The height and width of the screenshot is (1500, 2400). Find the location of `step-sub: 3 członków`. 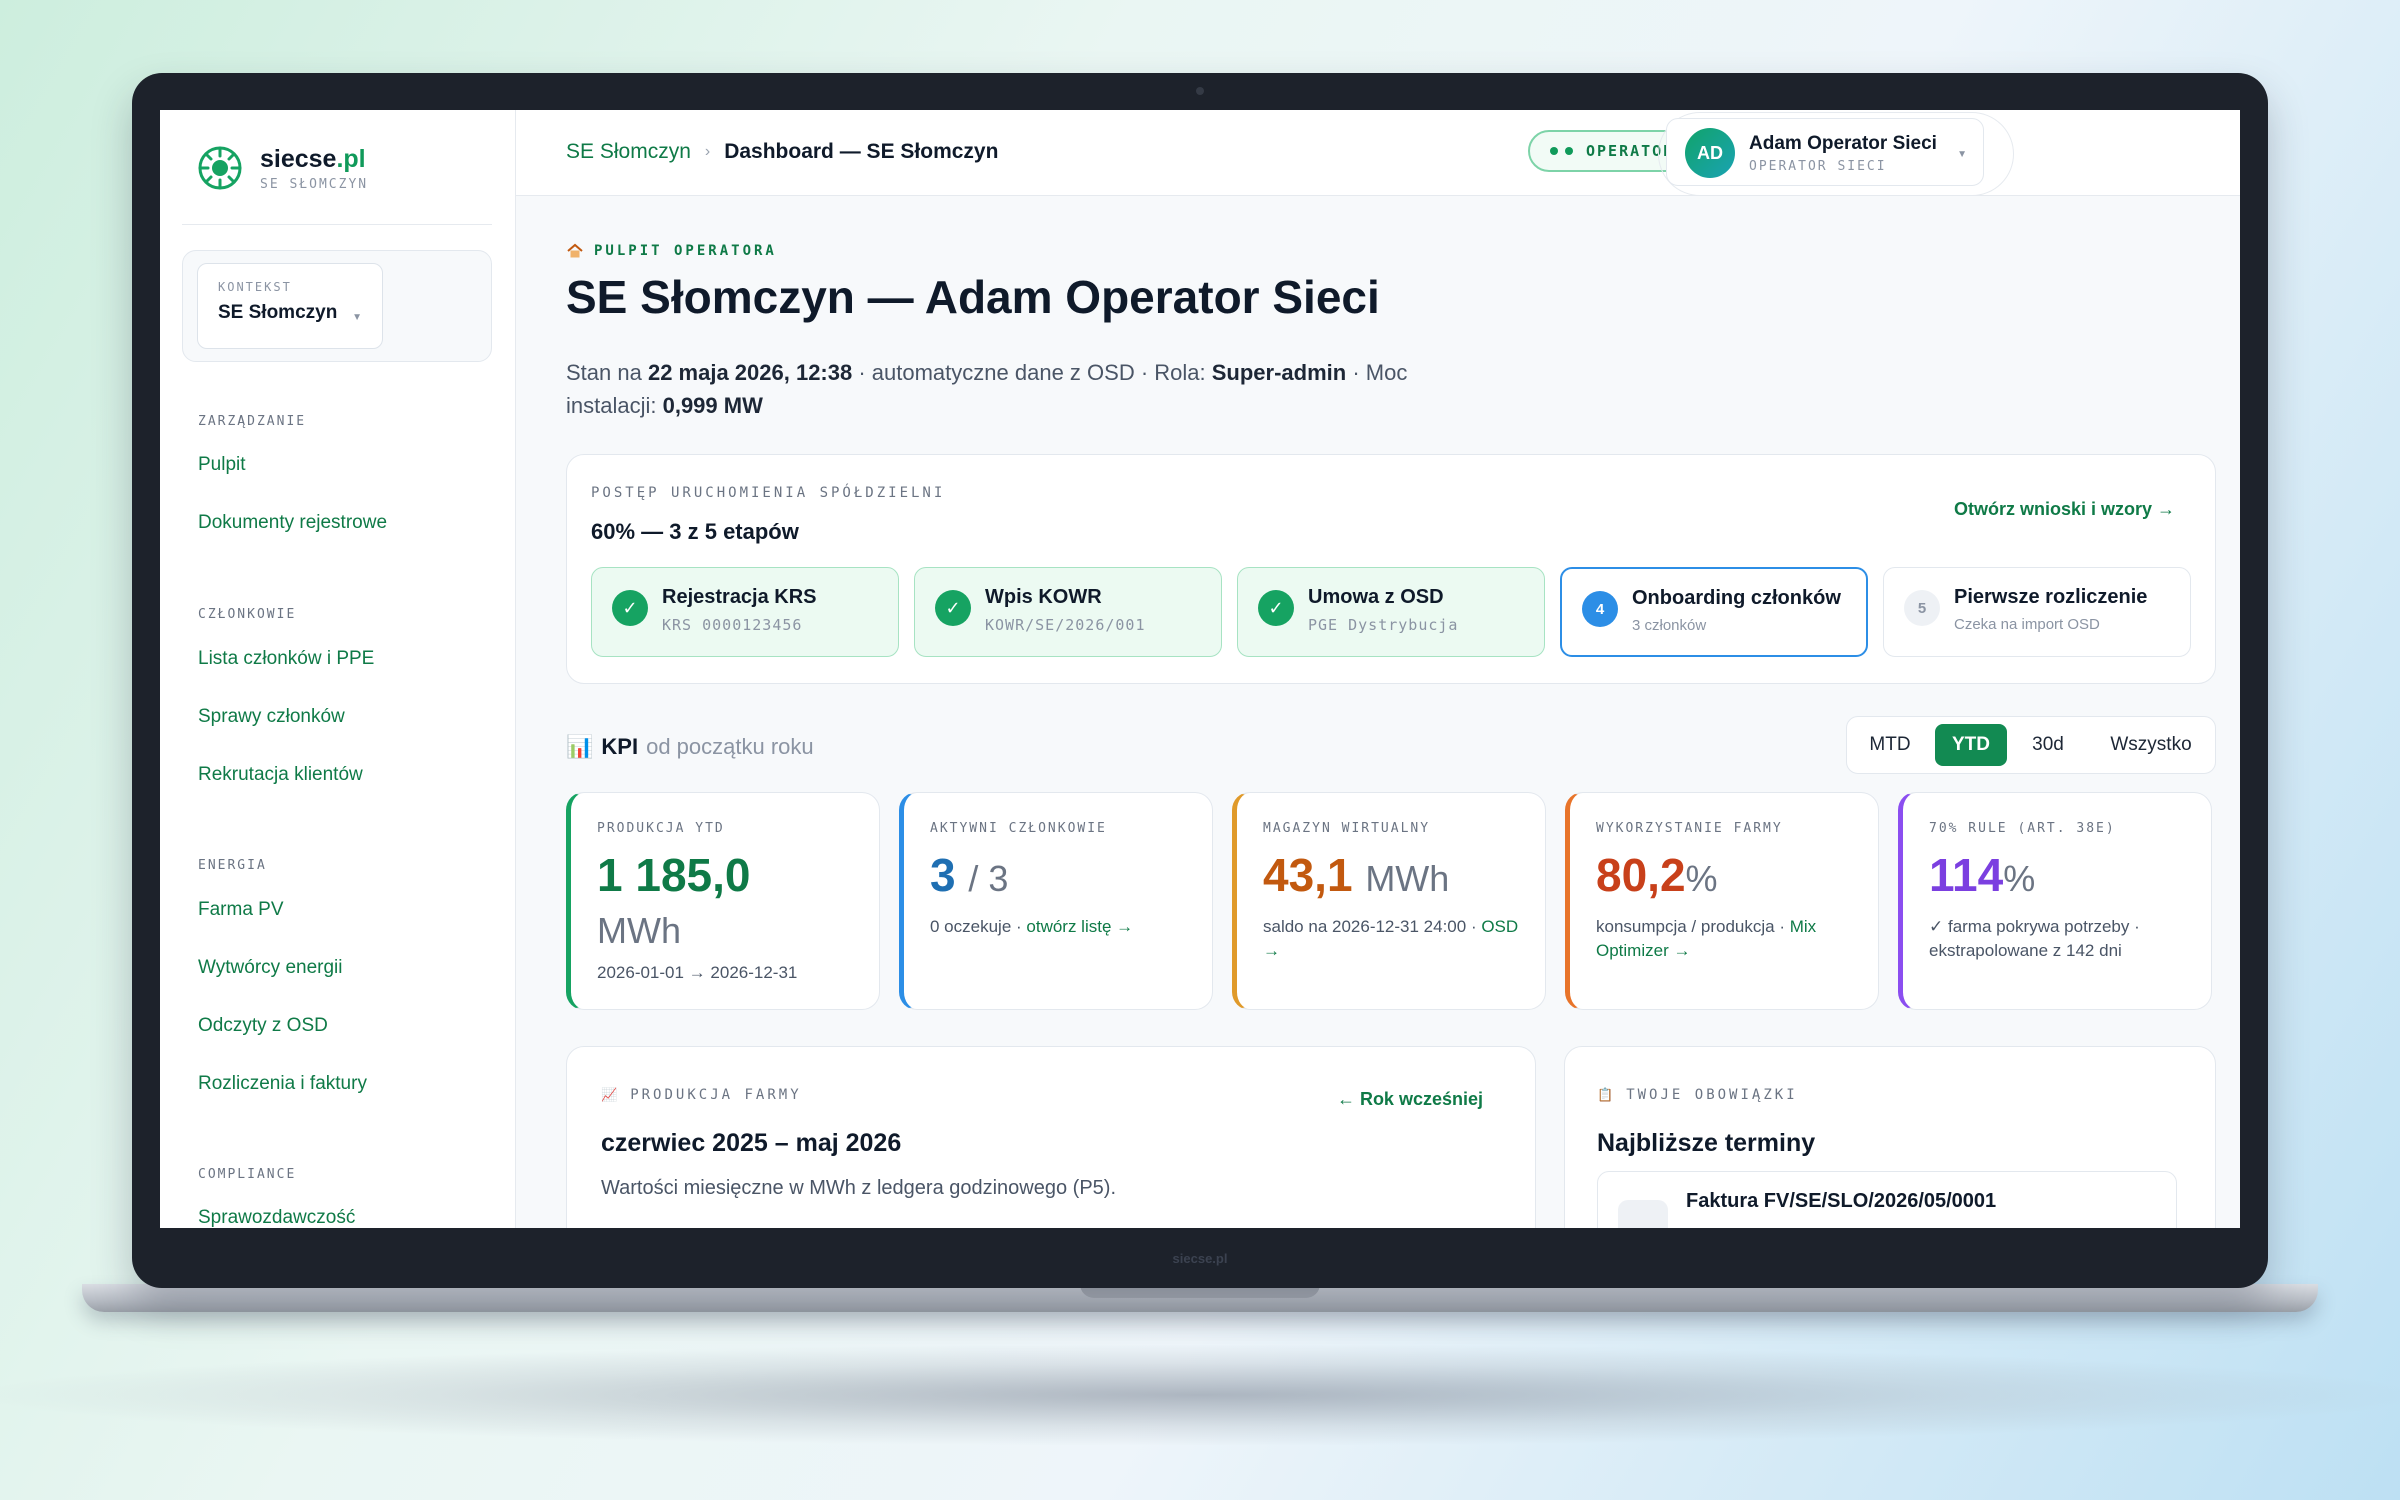

step-sub: 3 członków is located at coordinates (1669, 625).